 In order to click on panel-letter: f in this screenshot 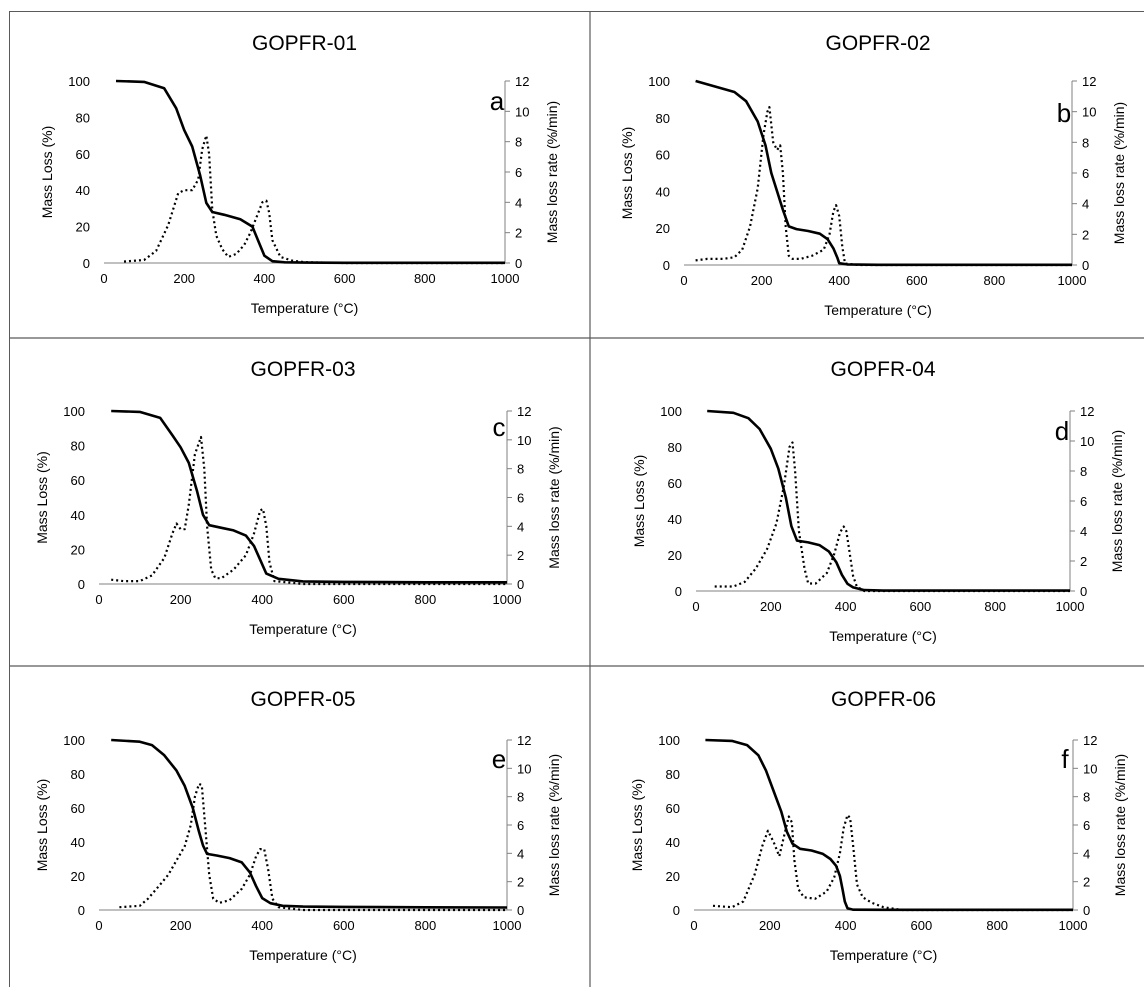, I will do `click(1065, 759)`.